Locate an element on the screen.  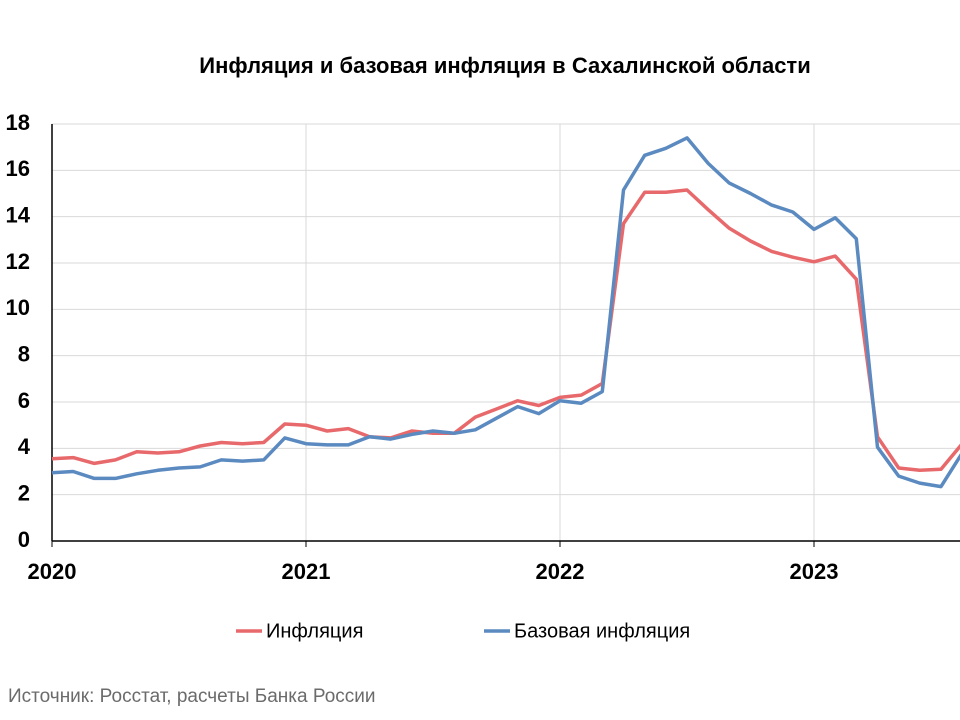
legend-label: Инфляция is located at coordinates (314, 631).